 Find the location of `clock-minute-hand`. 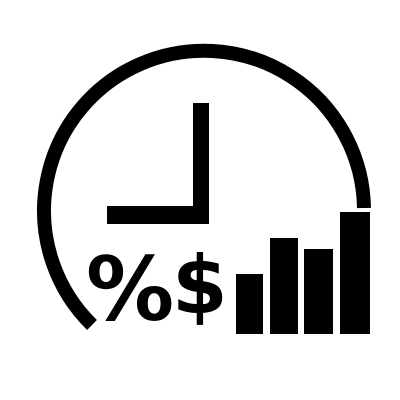

clock-minute-hand is located at coordinates (158, 215).